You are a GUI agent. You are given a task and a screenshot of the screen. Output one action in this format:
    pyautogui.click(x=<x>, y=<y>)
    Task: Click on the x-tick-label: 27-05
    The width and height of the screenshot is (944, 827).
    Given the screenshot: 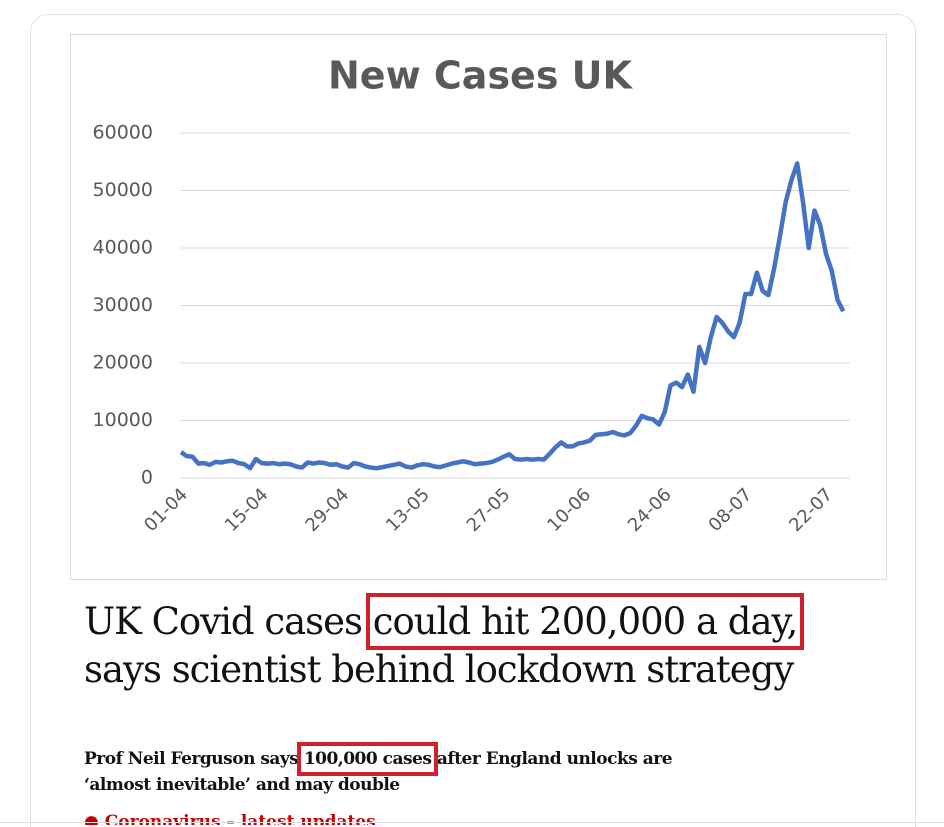 What is the action you would take?
    pyautogui.click(x=489, y=510)
    